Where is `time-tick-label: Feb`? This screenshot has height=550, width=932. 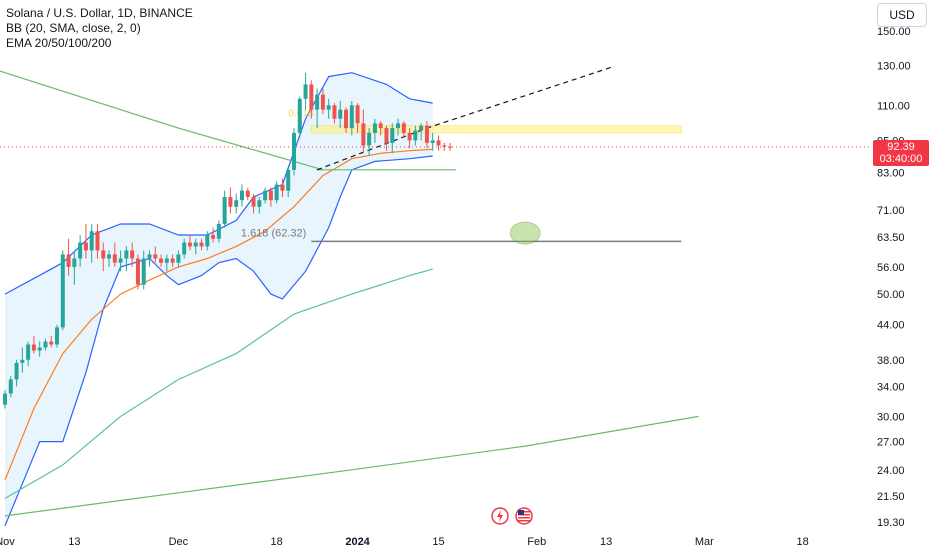 time-tick-label: Feb is located at coordinates (536, 542).